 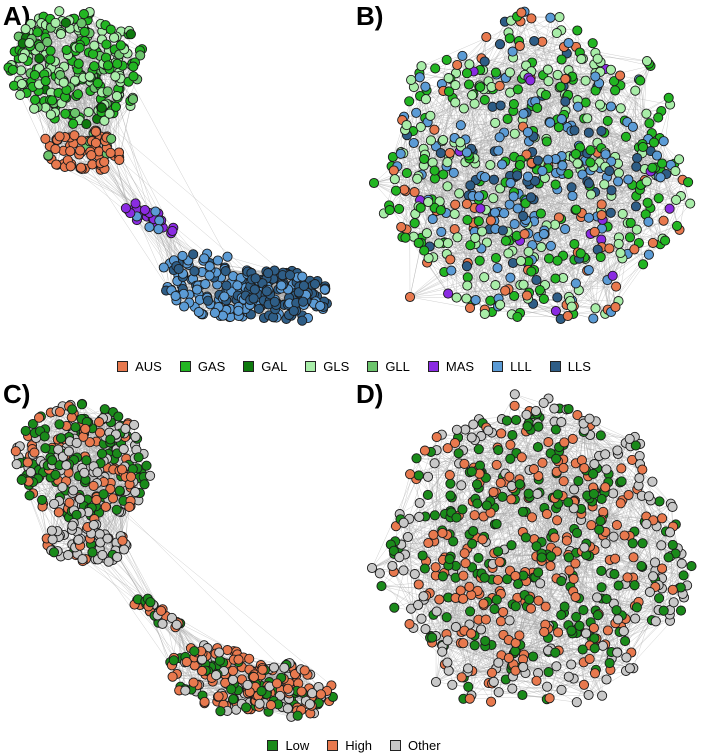 I want to click on legend-label: GAL, so click(x=274, y=366).